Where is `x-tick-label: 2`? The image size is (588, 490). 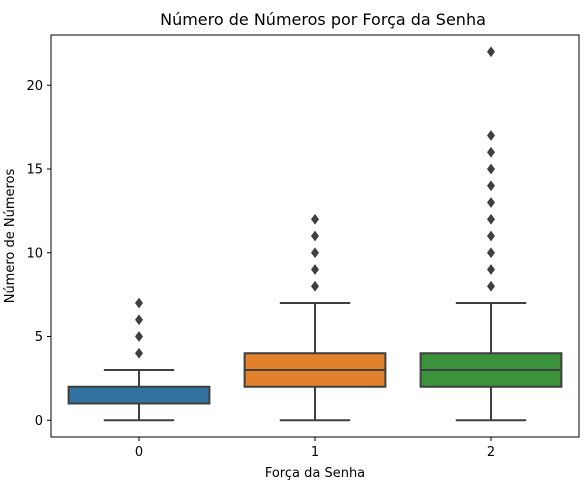
x-tick-label: 2 is located at coordinates (491, 452).